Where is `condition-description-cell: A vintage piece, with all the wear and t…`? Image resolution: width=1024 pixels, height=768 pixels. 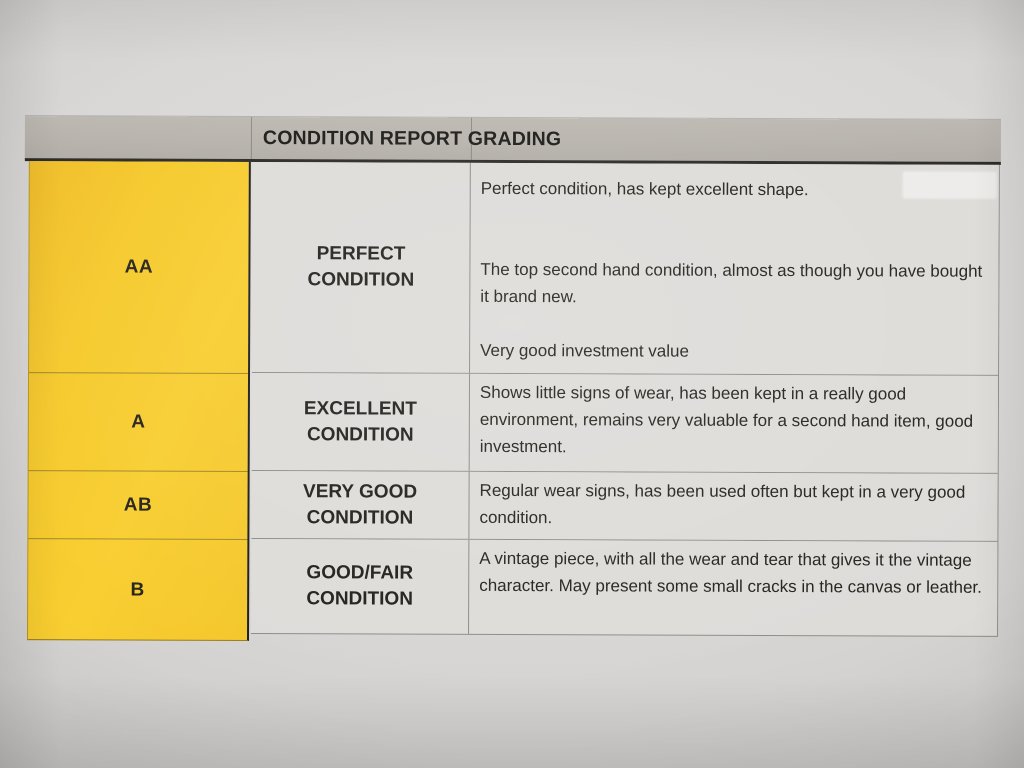 condition-description-cell: A vintage piece, with all the wear and t… is located at coordinates (733, 588).